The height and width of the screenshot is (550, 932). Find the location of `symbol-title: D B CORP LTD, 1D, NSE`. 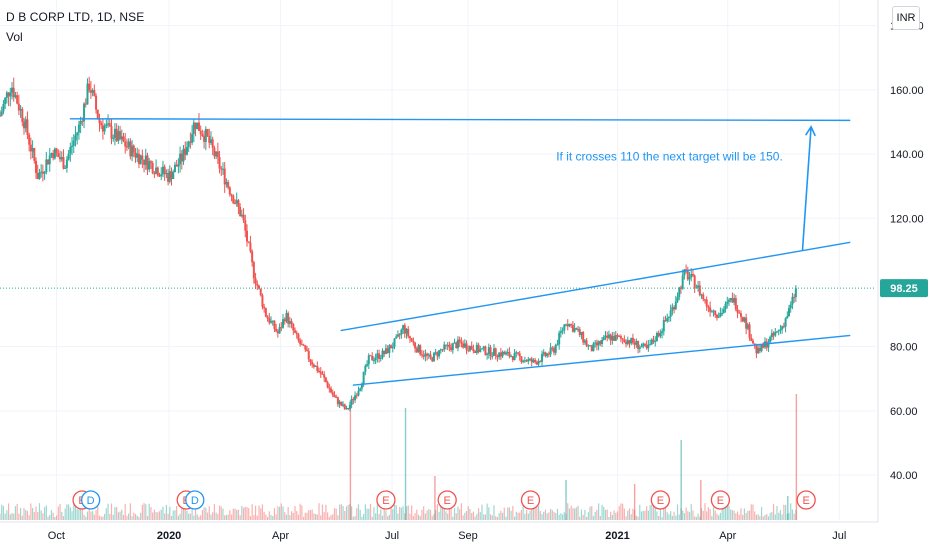

symbol-title: D B CORP LTD, 1D, NSE is located at coordinates (75, 17).